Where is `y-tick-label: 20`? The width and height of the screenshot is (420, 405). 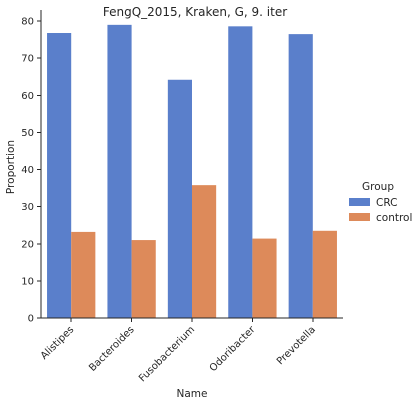
y-tick-label: 20 is located at coordinates (27, 244).